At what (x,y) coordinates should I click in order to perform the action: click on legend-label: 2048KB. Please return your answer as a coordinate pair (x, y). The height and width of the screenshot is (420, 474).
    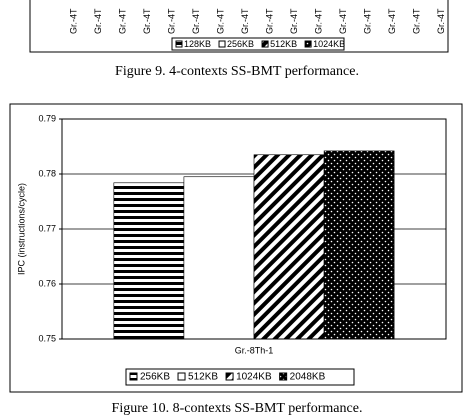
    Looking at the image, I should click on (308, 377).